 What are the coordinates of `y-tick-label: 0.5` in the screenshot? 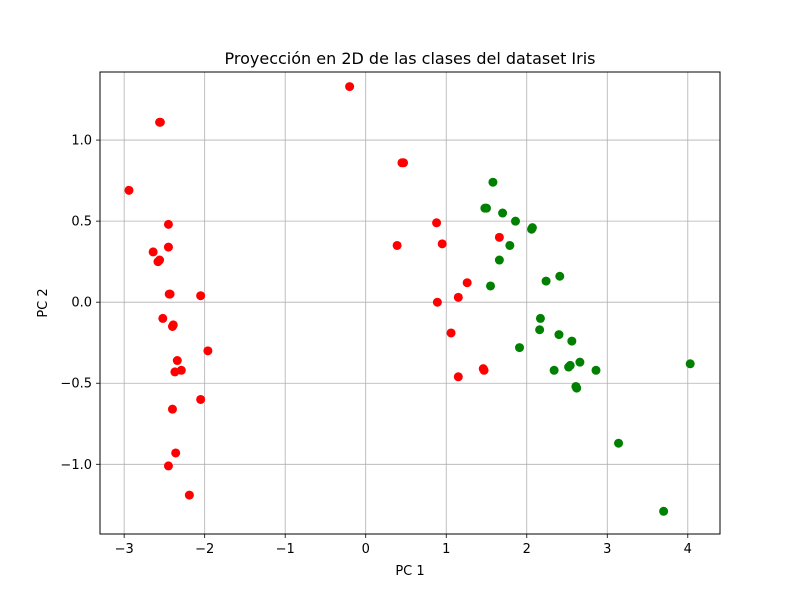 It's located at (81, 222).